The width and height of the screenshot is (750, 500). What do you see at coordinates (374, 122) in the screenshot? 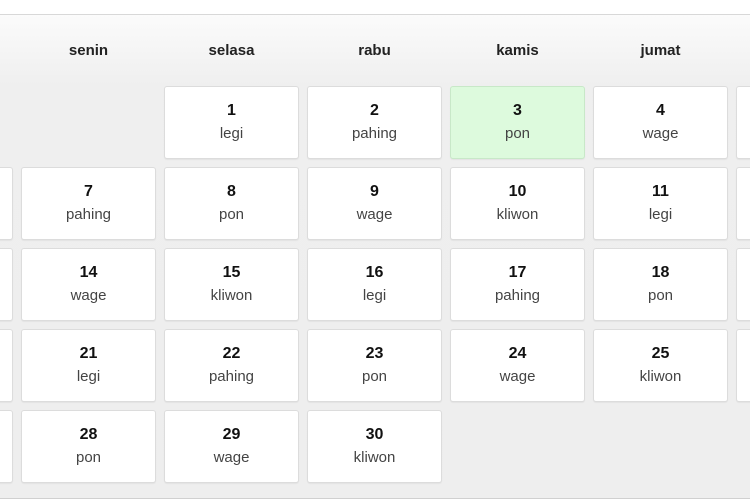
I see `day-cell: 2 pahing` at bounding box center [374, 122].